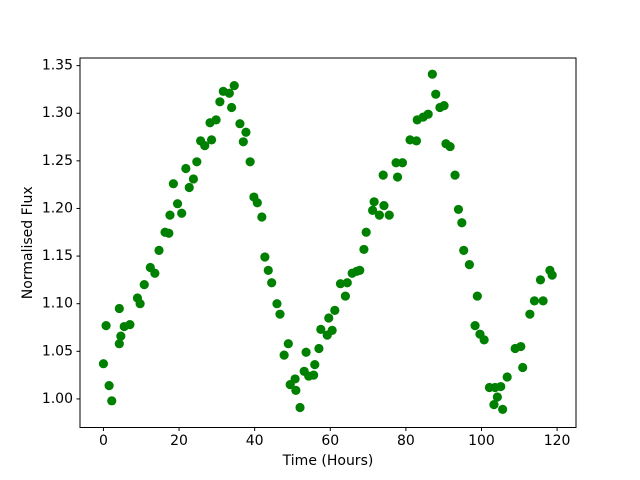 The height and width of the screenshot is (480, 640). I want to click on y-tick-label: 1.30, so click(57, 113).